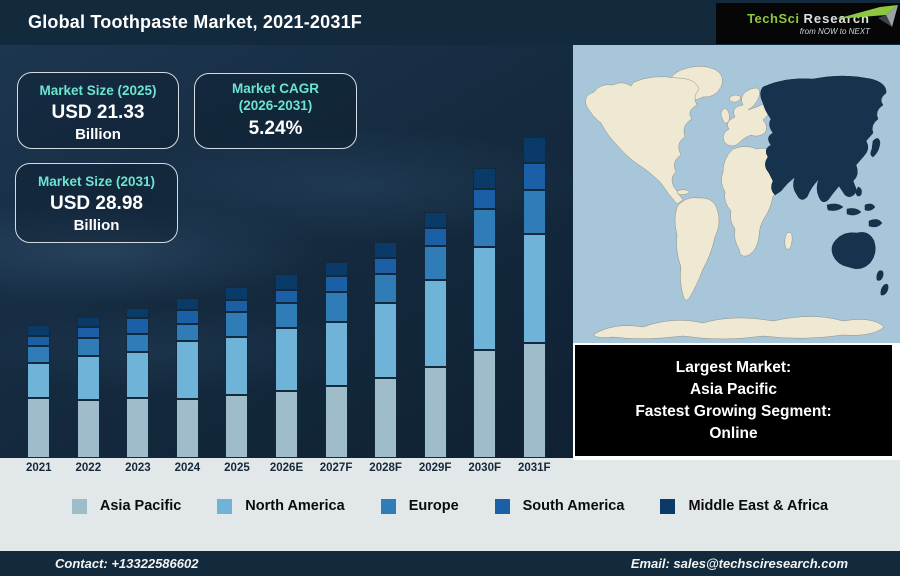 The image size is (900, 576). What do you see at coordinates (668, 506) in the screenshot?
I see `legend-swatch-middle-east-africa` at bounding box center [668, 506].